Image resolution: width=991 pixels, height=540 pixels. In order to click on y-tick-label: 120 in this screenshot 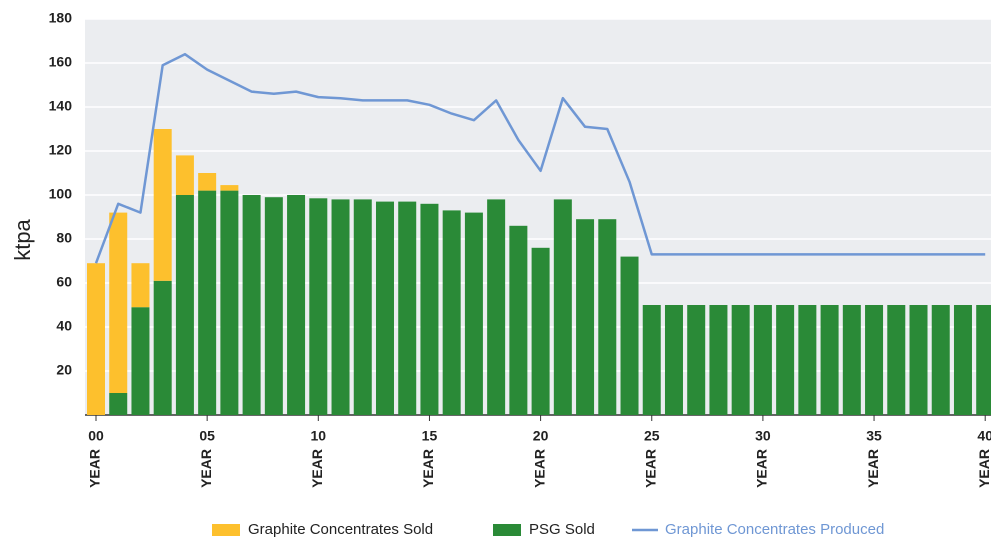, I will do `click(61, 150)`.